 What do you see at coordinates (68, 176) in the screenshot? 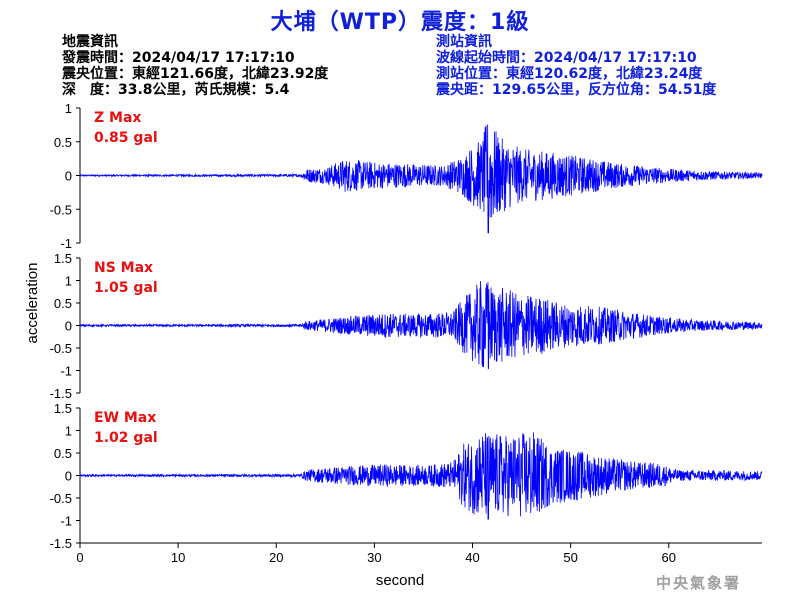
I see `z-y-tick-label: 0` at bounding box center [68, 176].